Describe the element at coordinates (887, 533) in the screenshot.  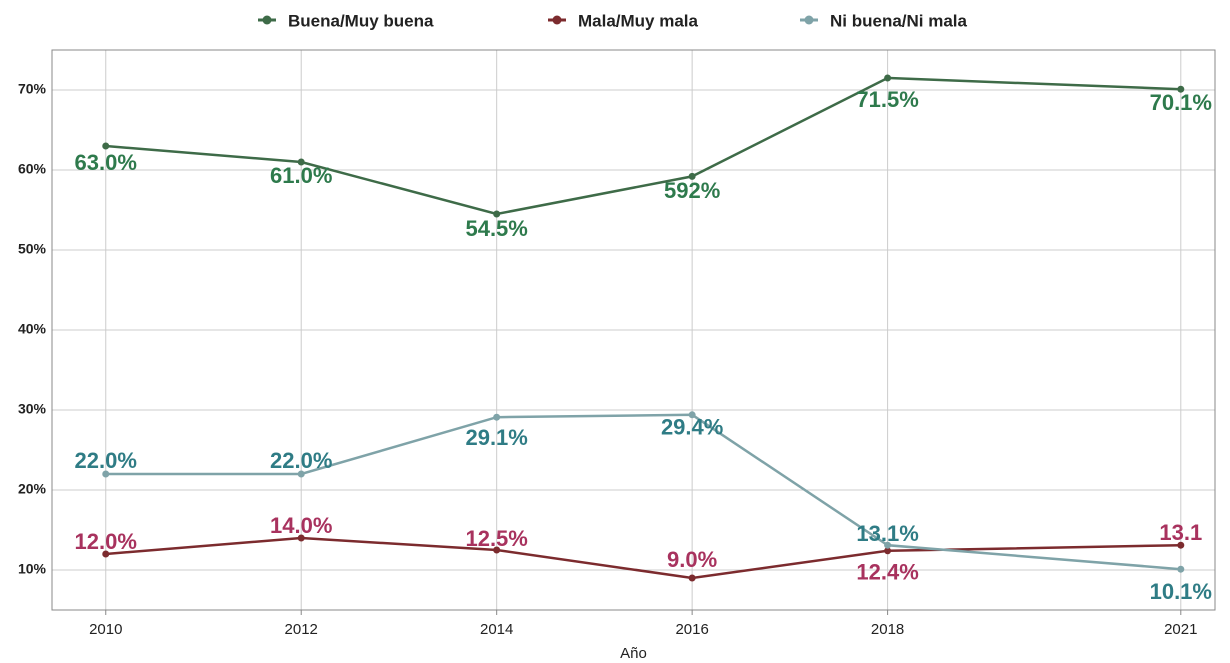
I see `data-label: 13.1%` at that location.